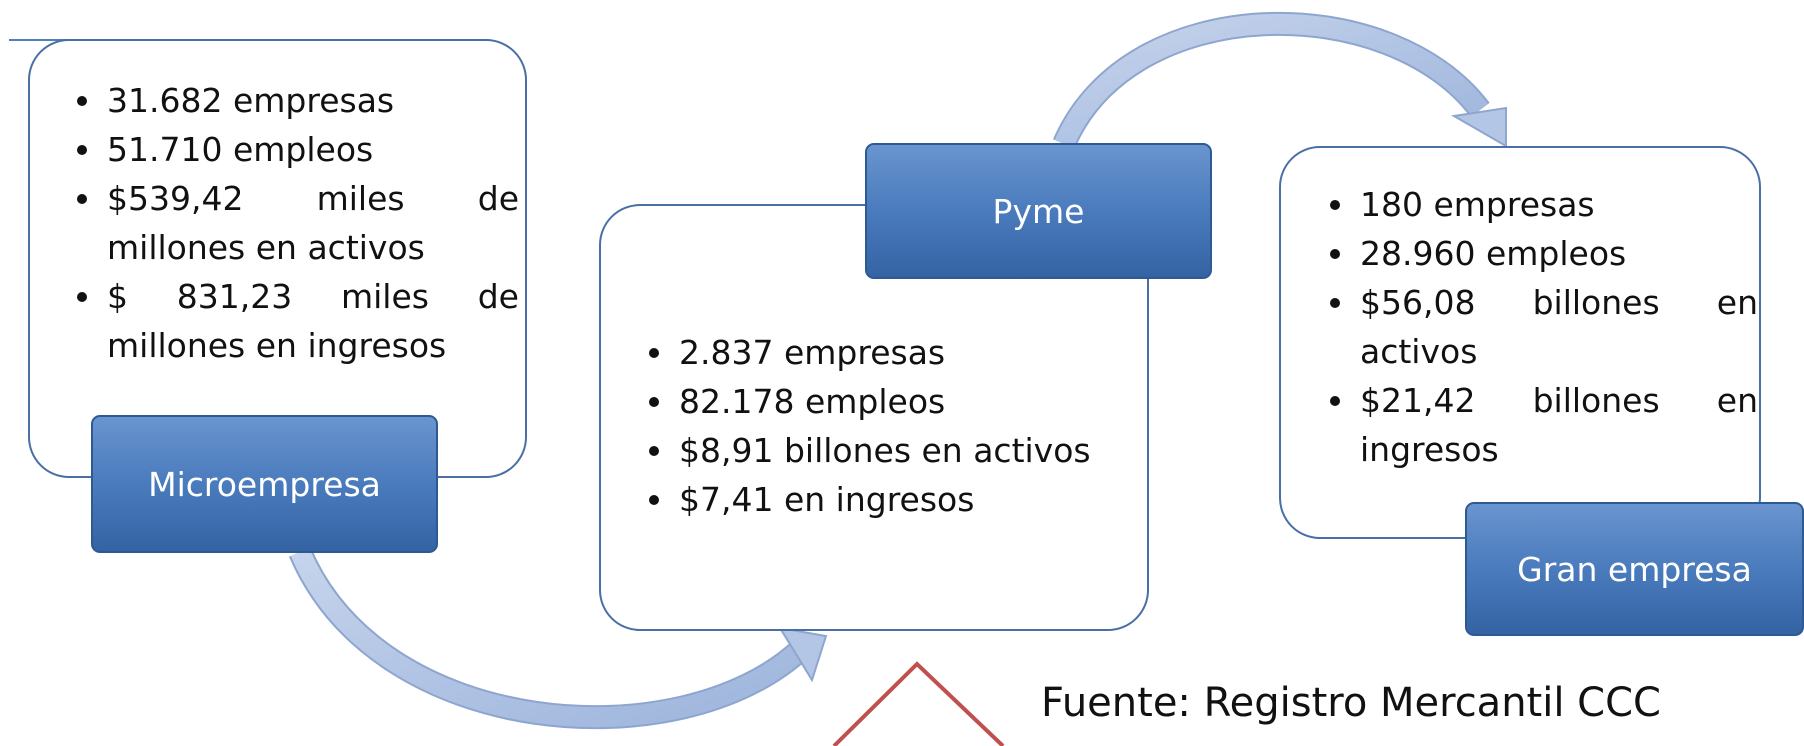  I want to click on node-label: Pyme, so click(1038, 211).